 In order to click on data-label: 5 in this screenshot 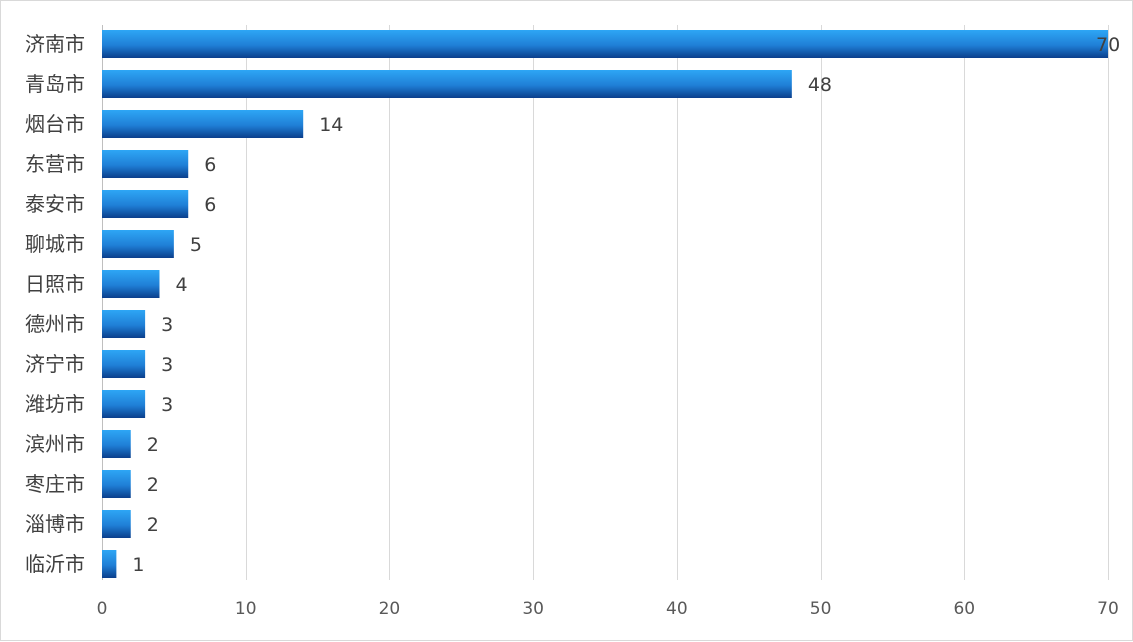, I will do `click(196, 245)`.